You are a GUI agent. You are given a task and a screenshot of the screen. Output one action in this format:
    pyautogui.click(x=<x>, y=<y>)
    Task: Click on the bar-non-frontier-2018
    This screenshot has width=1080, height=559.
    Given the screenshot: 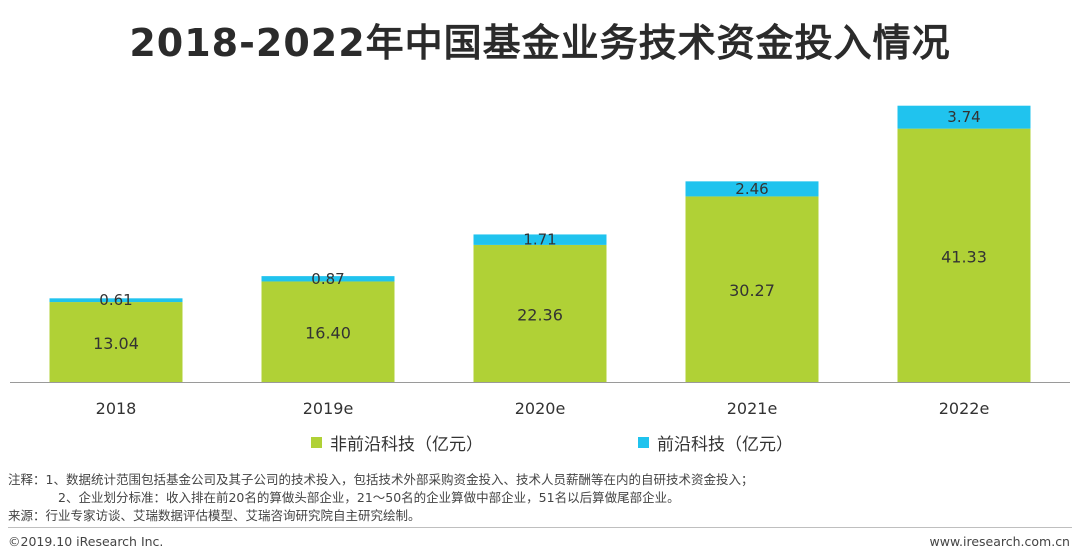 What is the action you would take?
    pyautogui.click(x=116, y=342)
    